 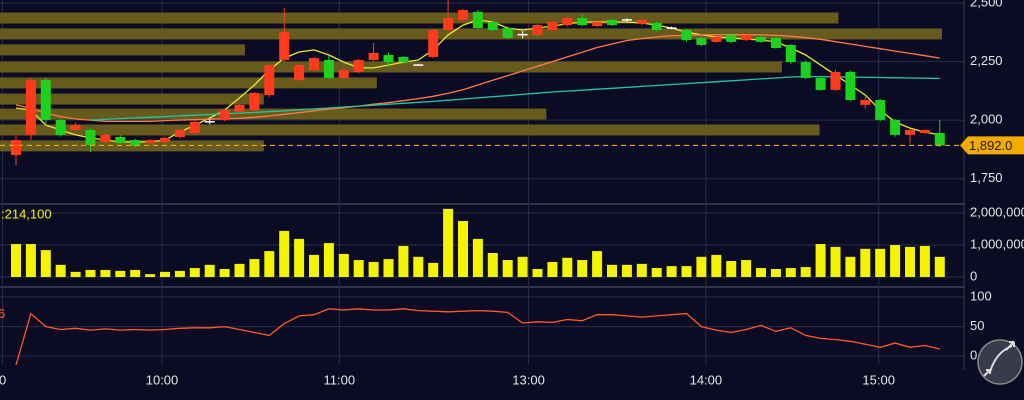 I want to click on y-tick-label: 1,750, so click(x=986, y=177).